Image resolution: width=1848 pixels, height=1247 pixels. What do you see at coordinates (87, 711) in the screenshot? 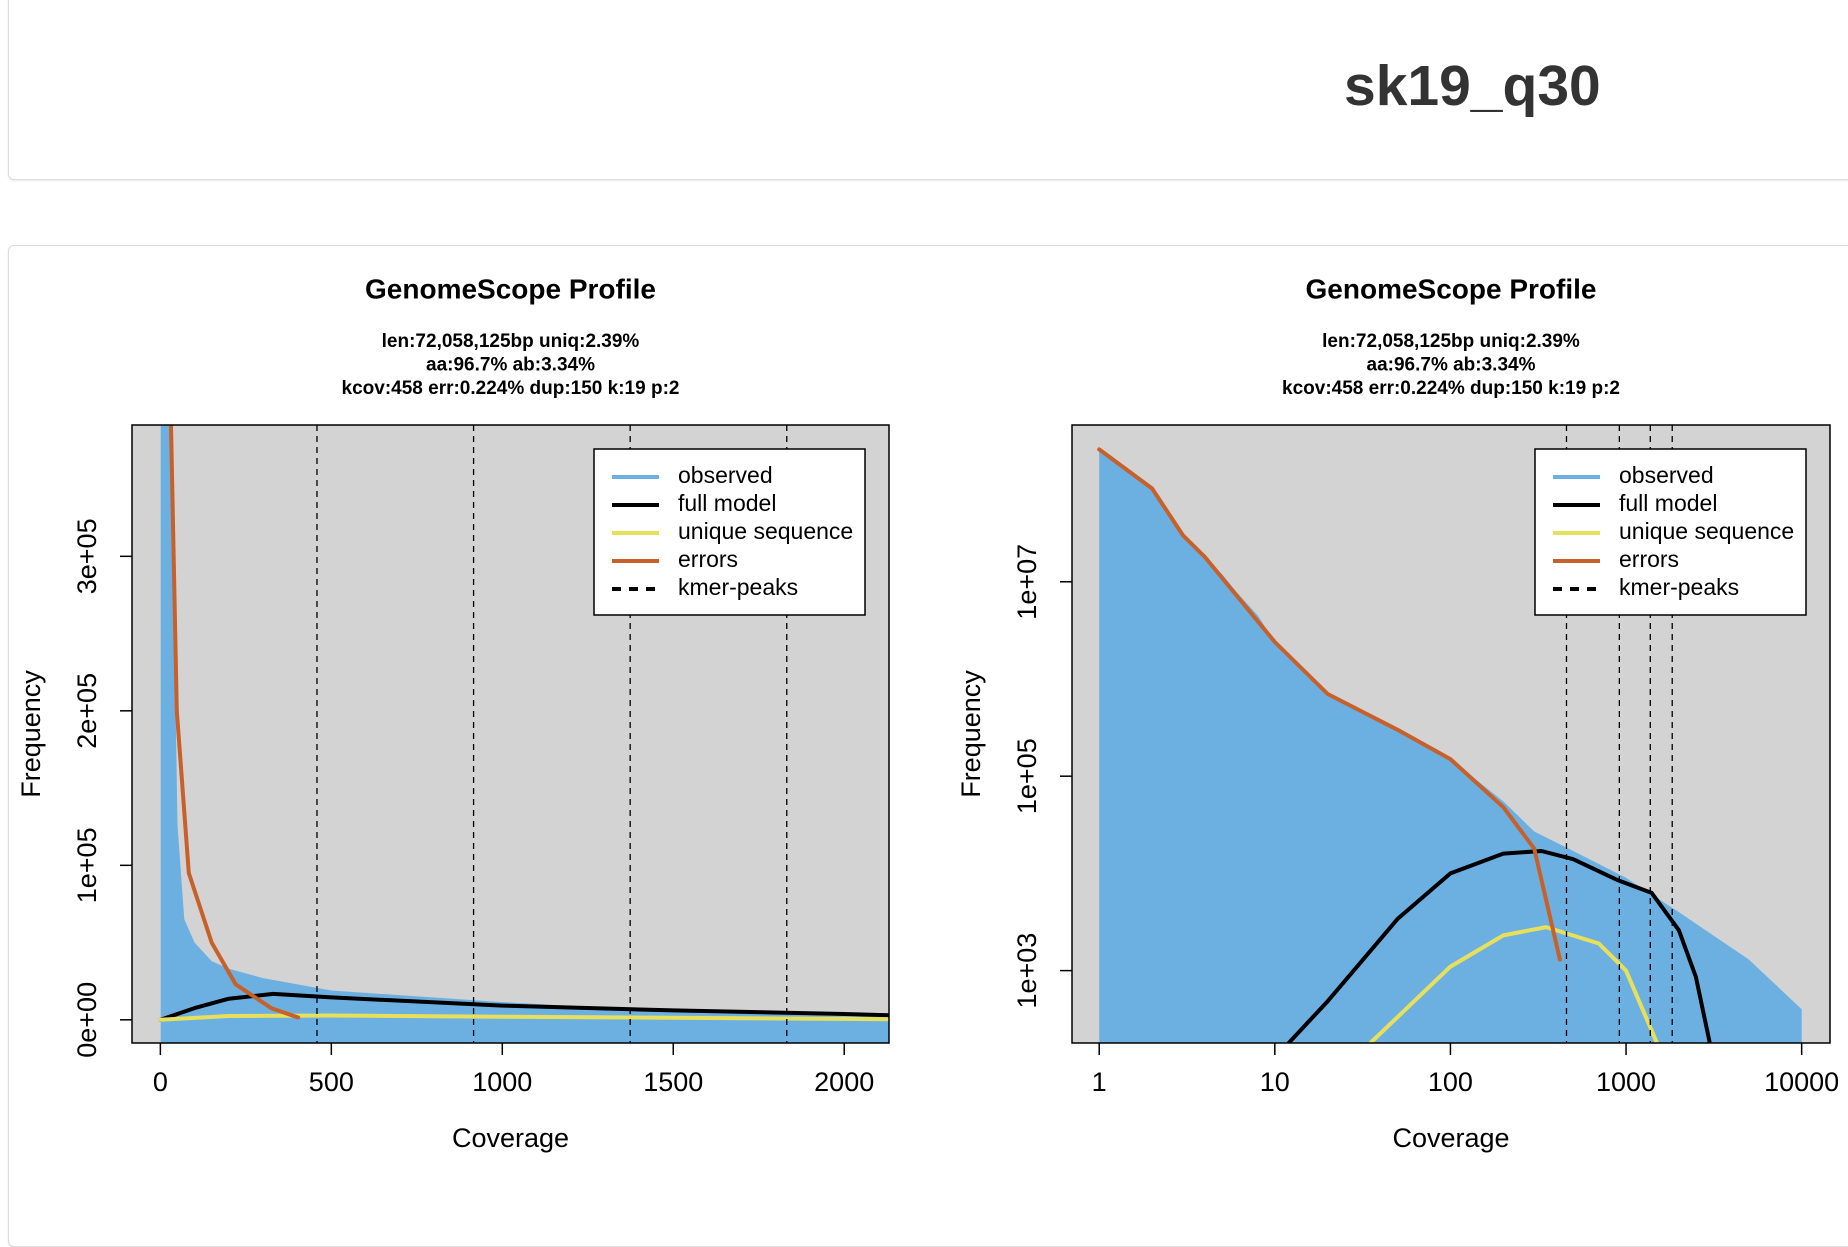
I see `y-tick-label: 2e+05` at bounding box center [87, 711].